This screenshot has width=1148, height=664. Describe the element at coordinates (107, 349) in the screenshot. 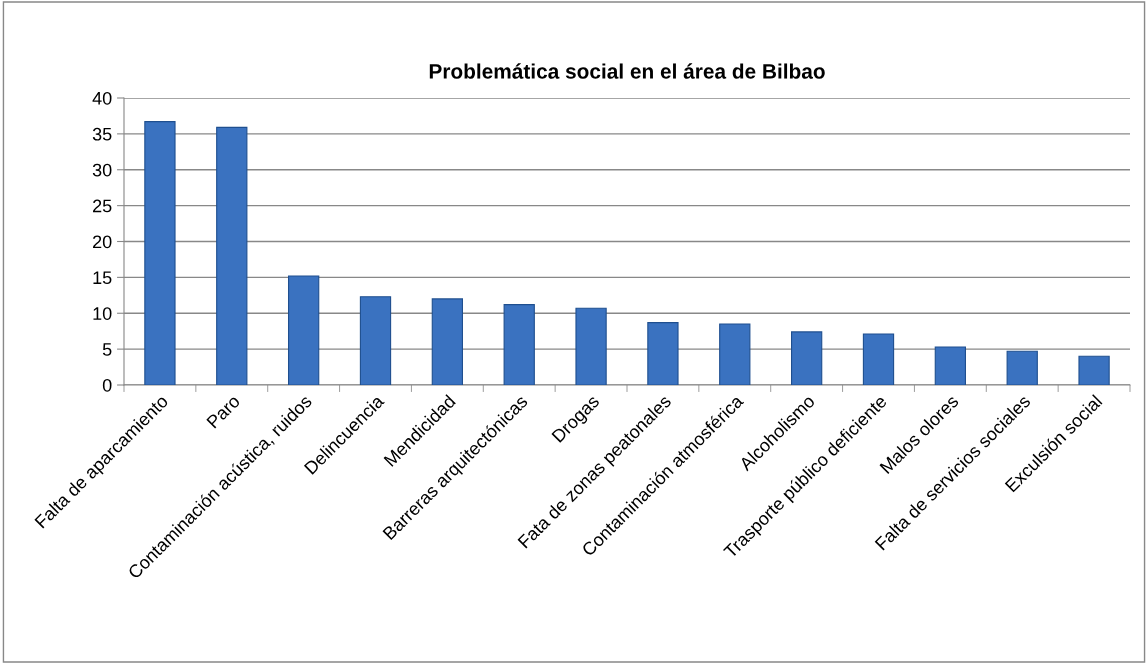

I see `y-tick-label: 5` at that location.